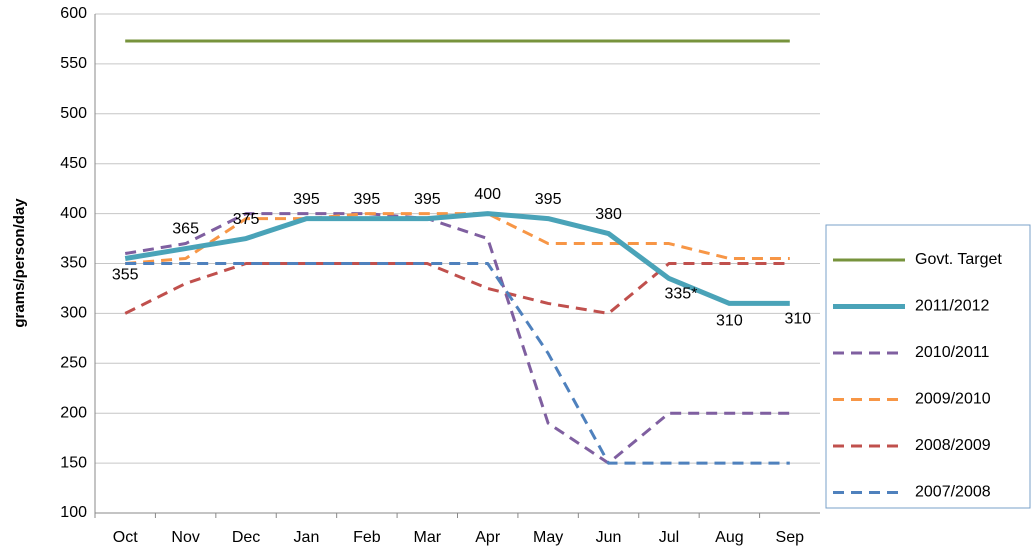 The height and width of the screenshot is (552, 1034). Describe the element at coordinates (729, 537) in the screenshot. I see `x-tick-label: Aug` at that location.